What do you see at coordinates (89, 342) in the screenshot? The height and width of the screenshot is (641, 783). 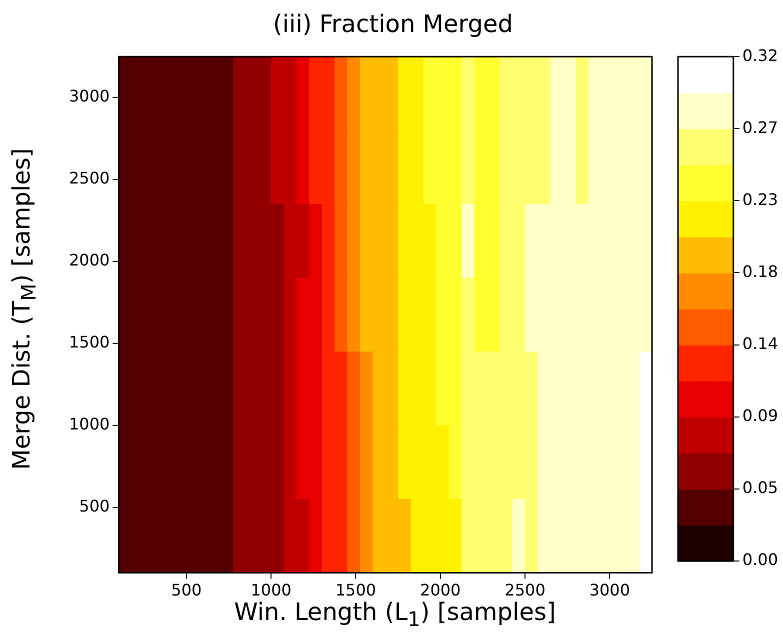 I see `y-tick-label: 1500` at bounding box center [89, 342].